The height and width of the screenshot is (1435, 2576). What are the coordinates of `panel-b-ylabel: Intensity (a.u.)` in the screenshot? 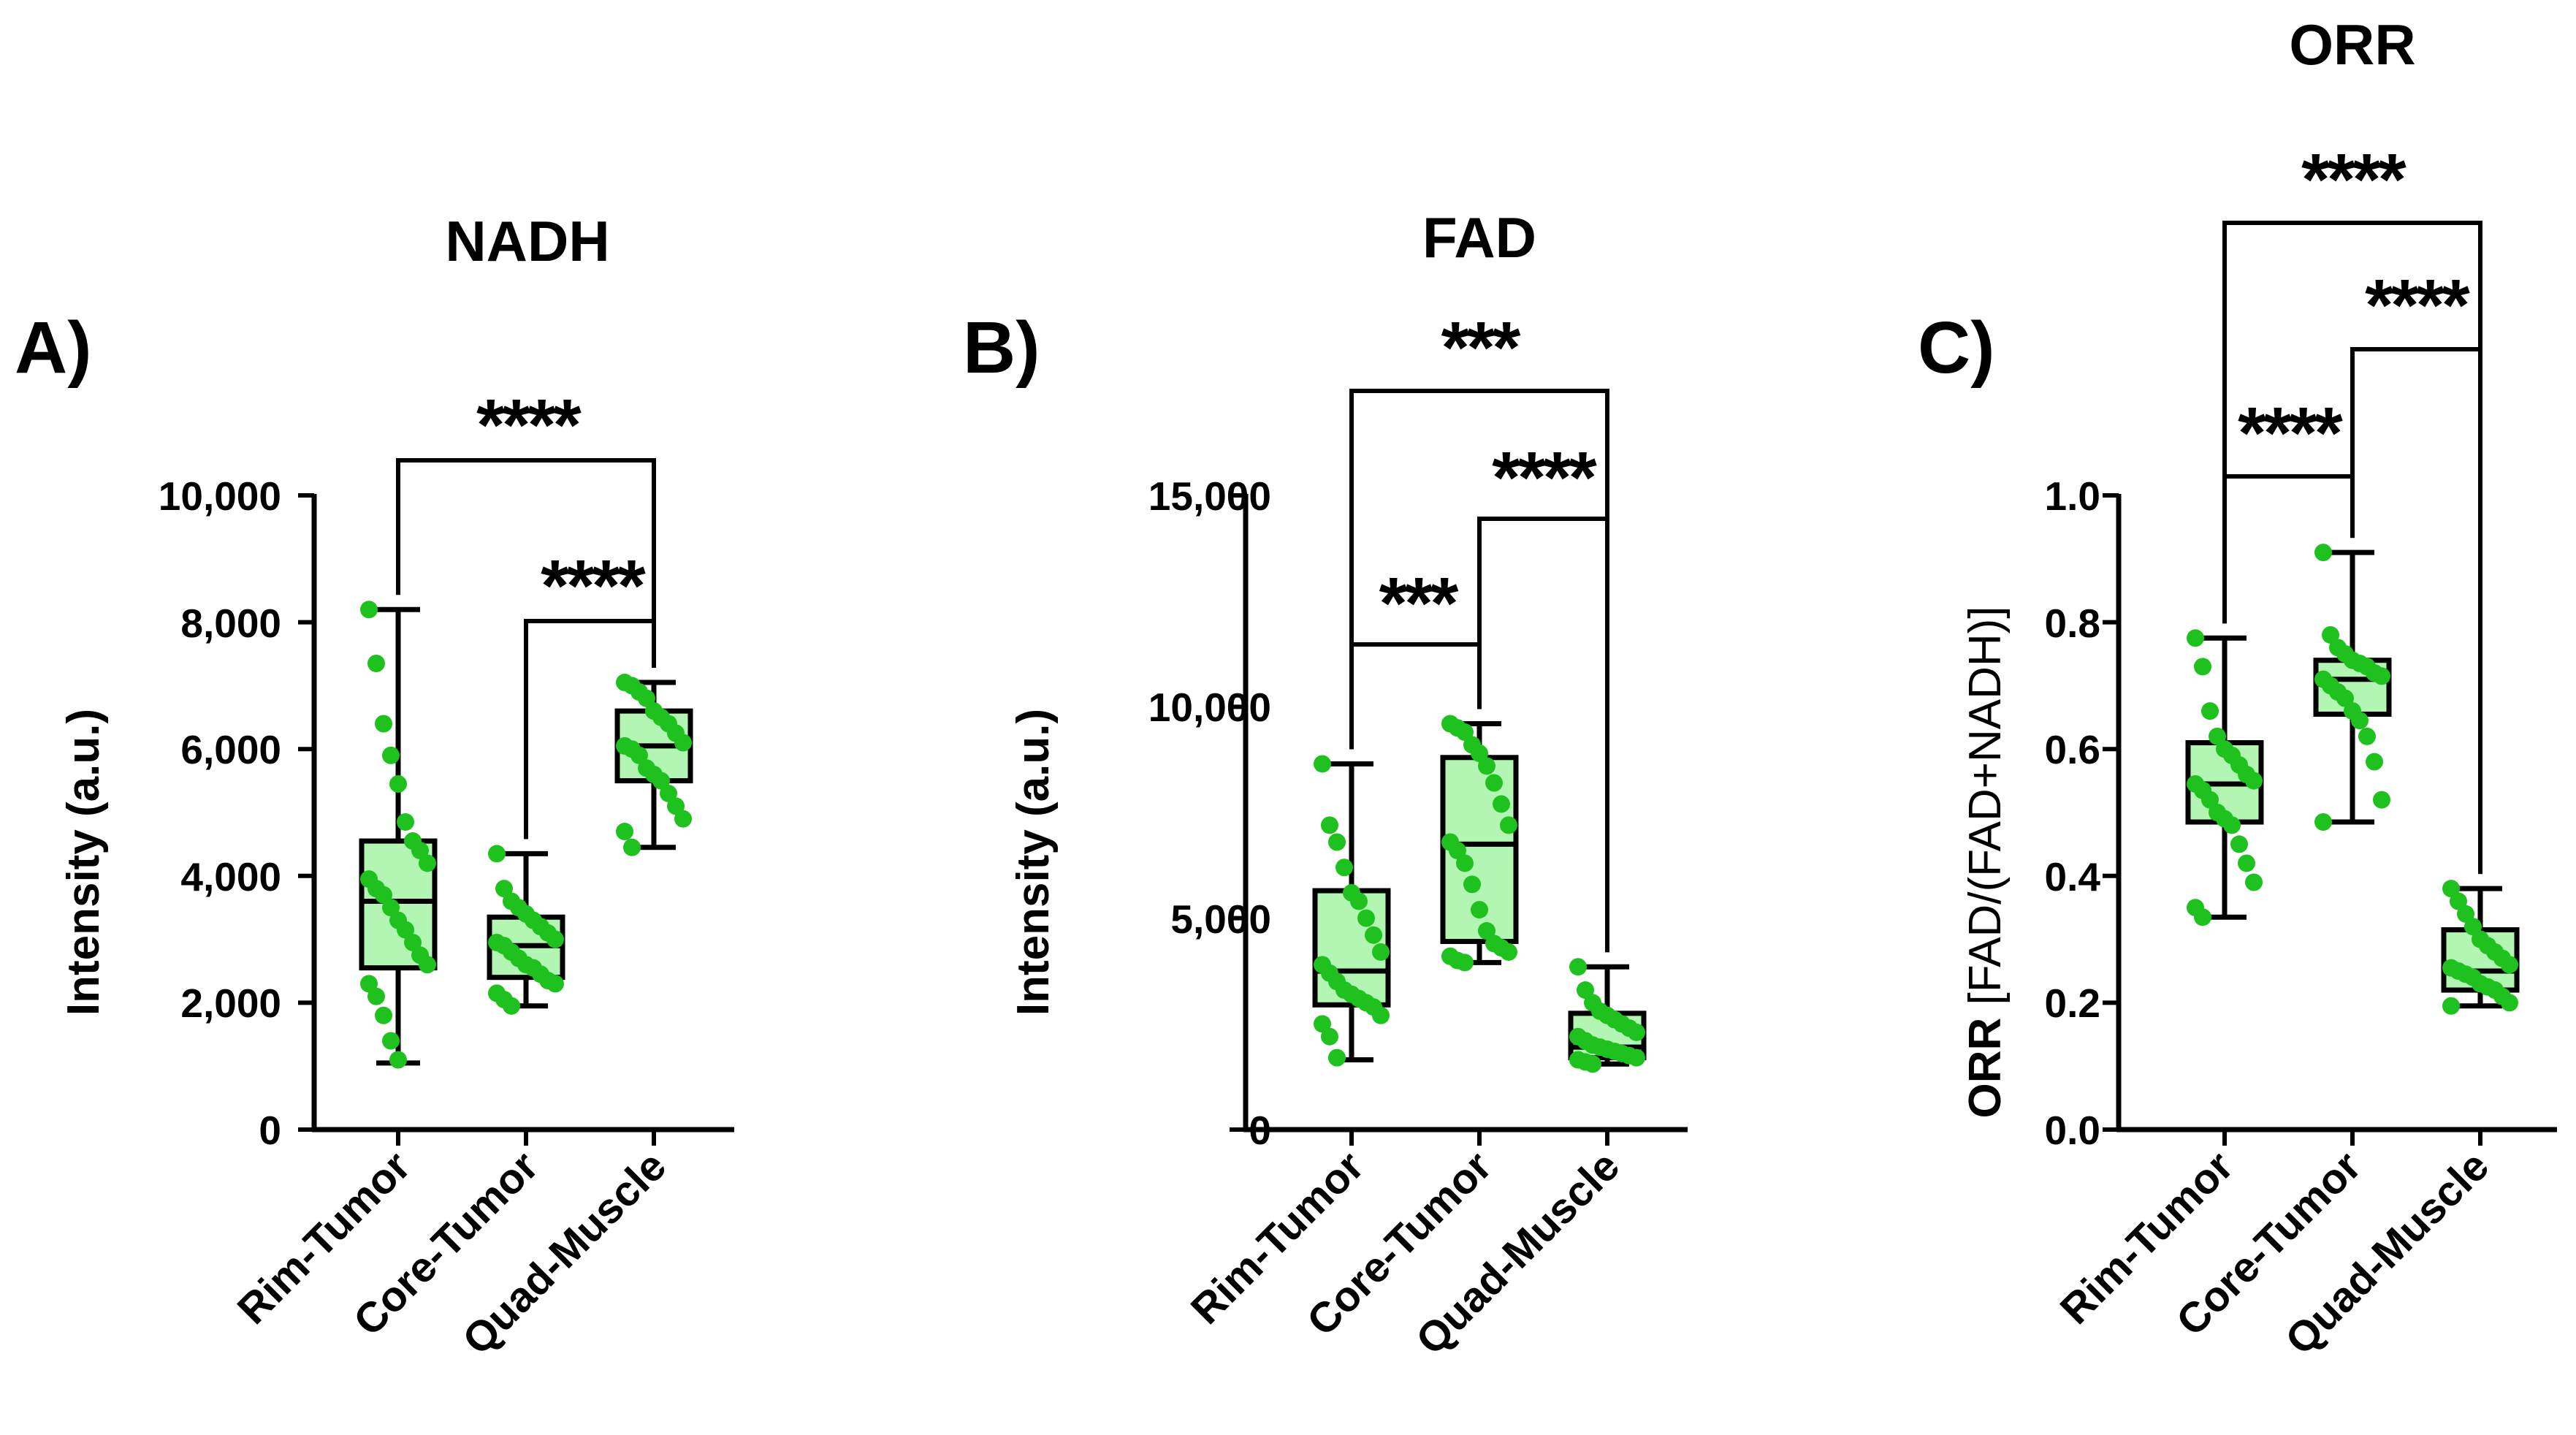 It's located at (1034, 862).